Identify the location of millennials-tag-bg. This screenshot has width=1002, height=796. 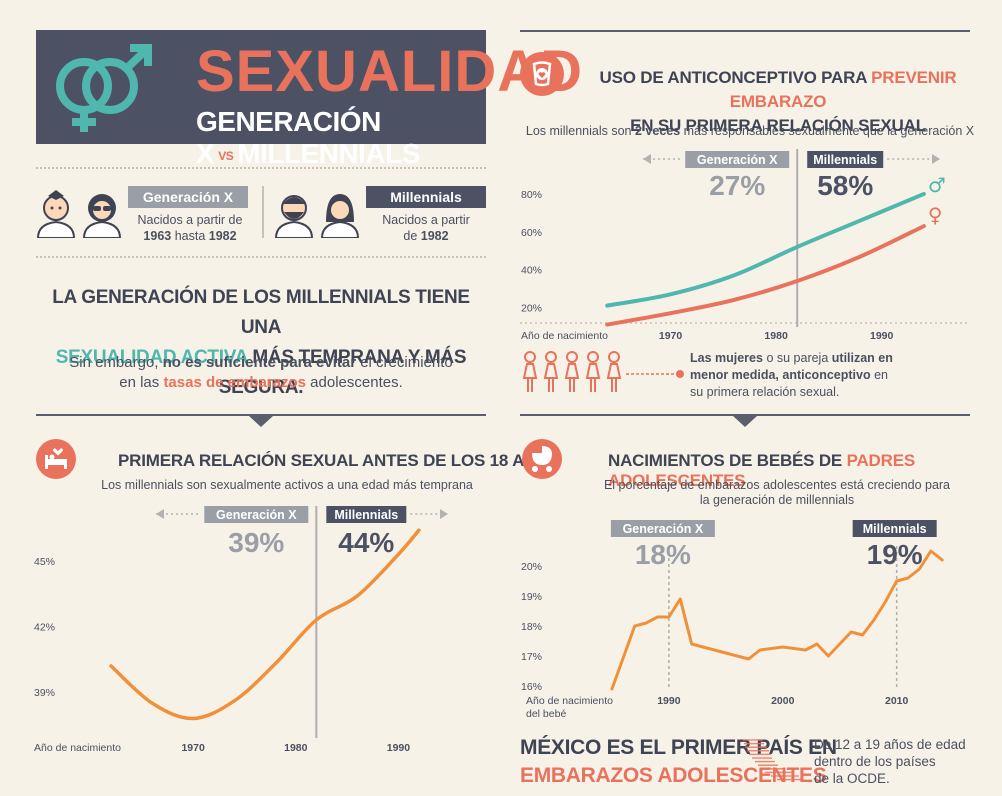
(366, 514).